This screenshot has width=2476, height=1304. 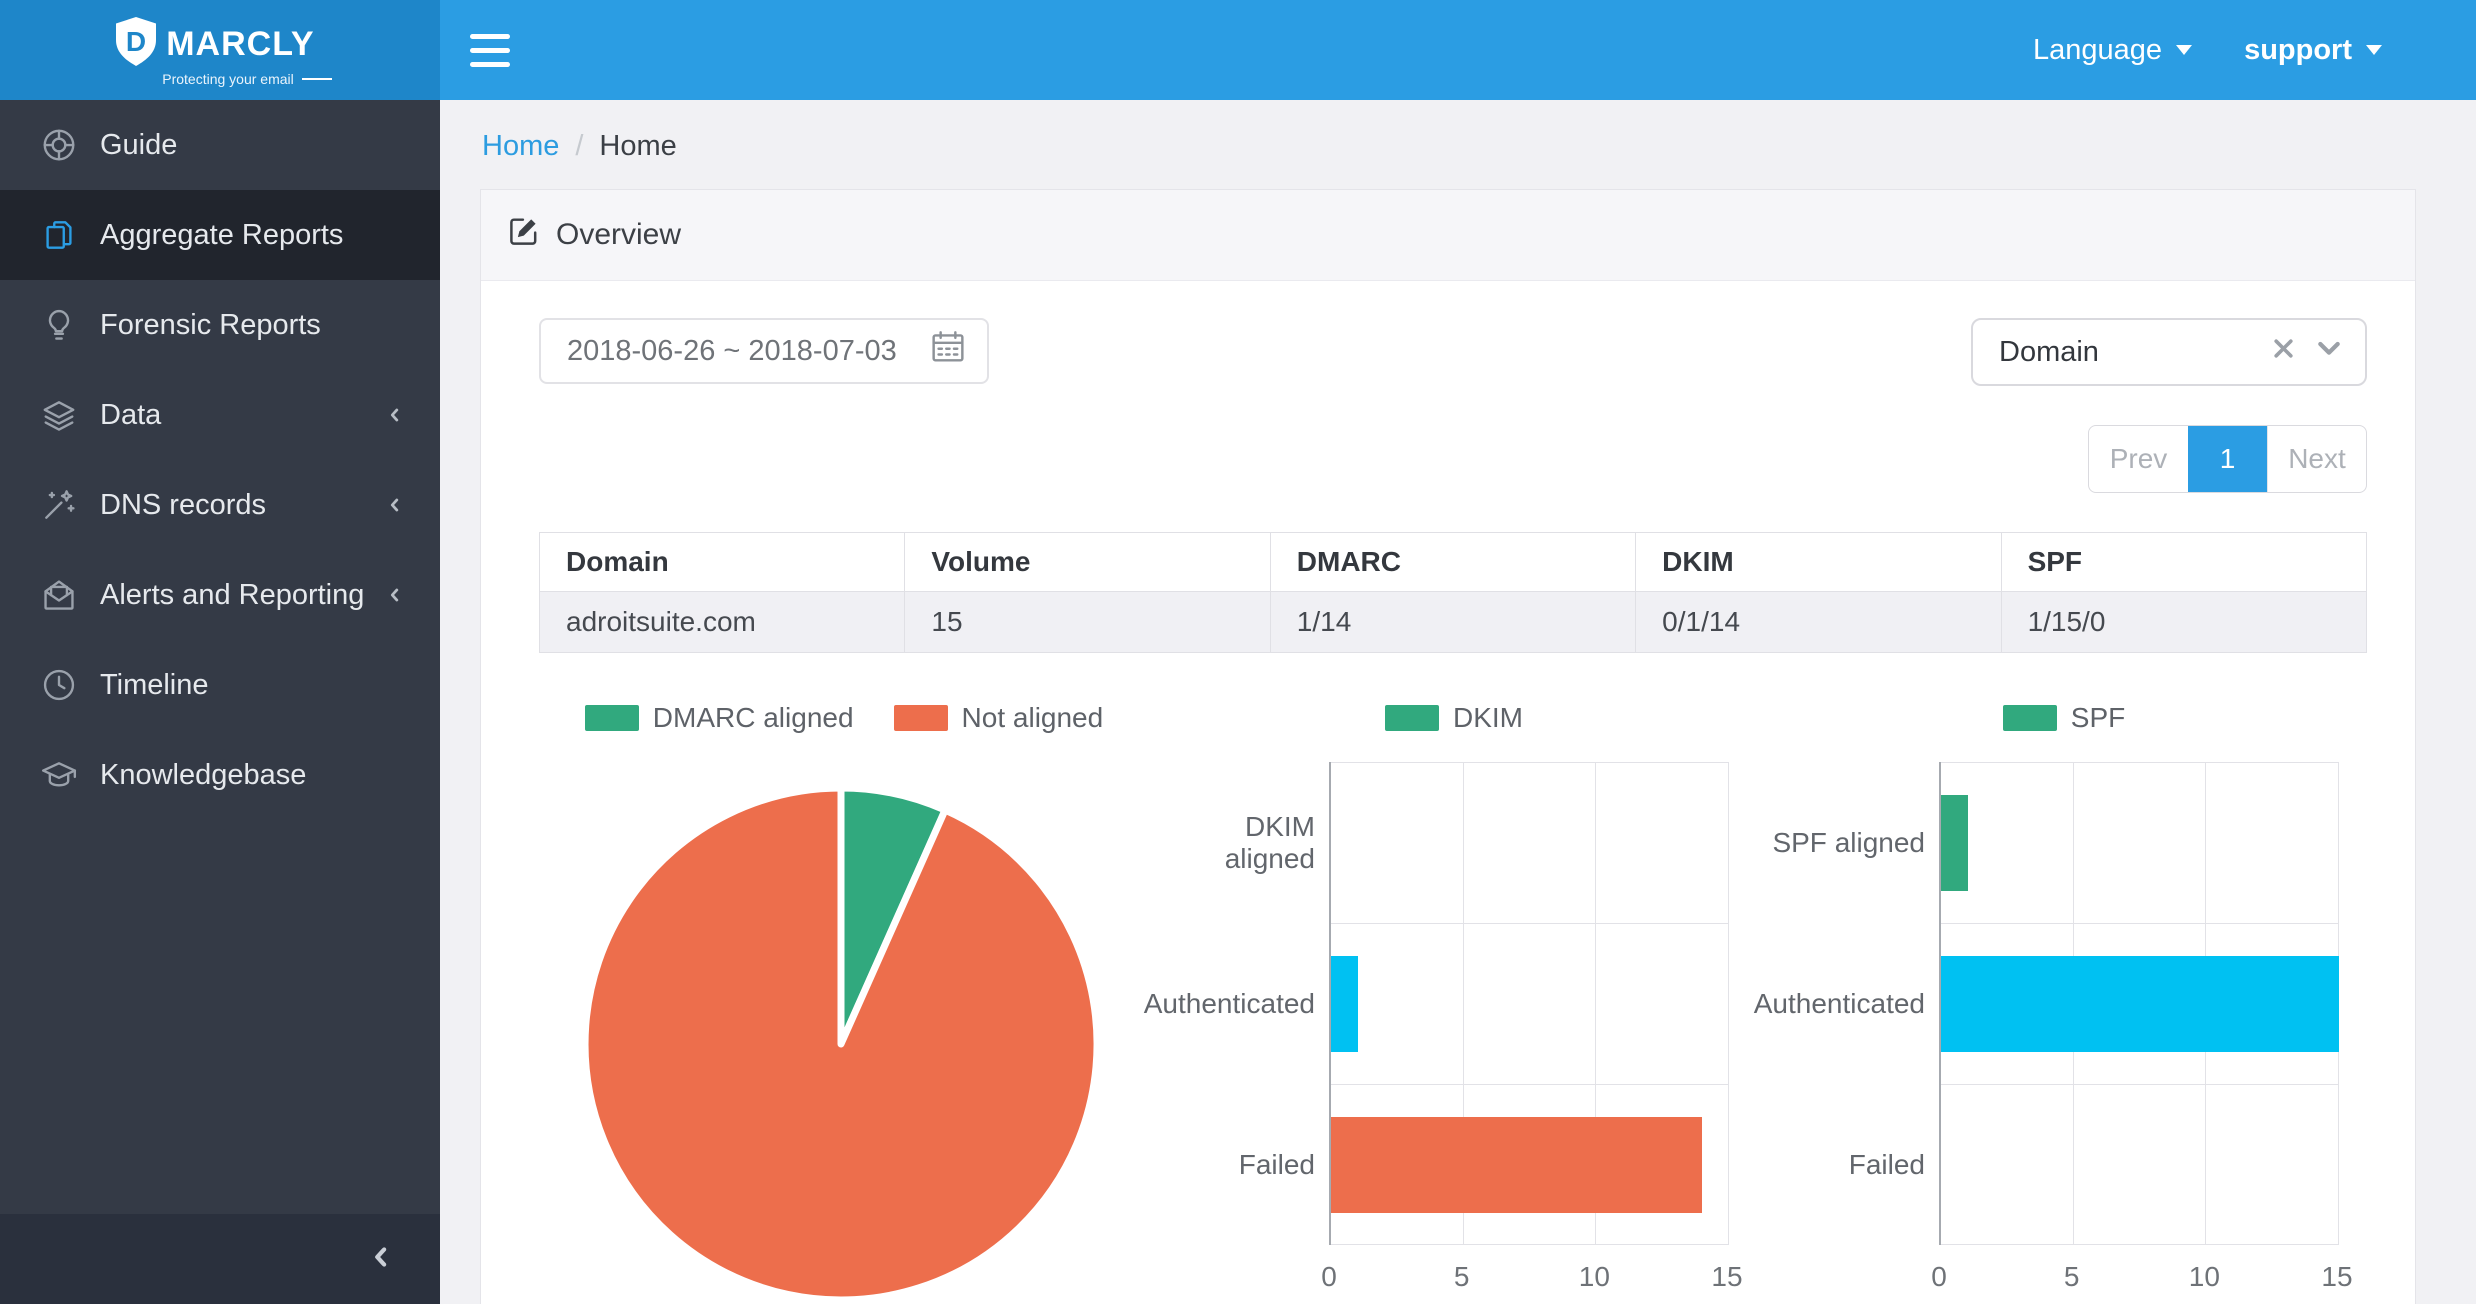 I want to click on sidebar-item-dns-records: DNS records, so click(x=220, y=505).